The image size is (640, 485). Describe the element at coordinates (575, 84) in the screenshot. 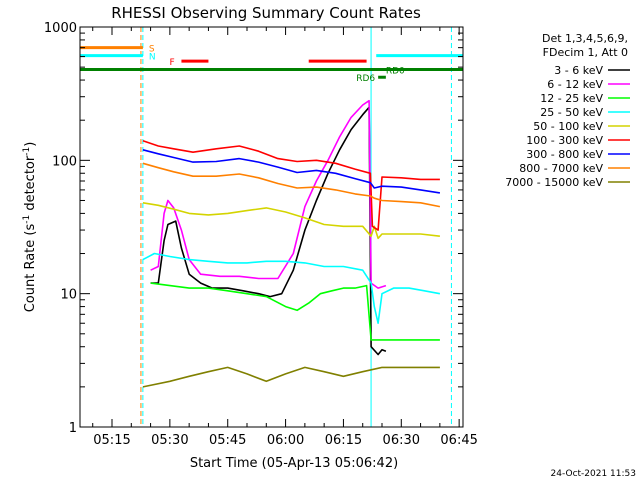

I see `legend-label-6-12-kev: 6 - 12 keV` at that location.